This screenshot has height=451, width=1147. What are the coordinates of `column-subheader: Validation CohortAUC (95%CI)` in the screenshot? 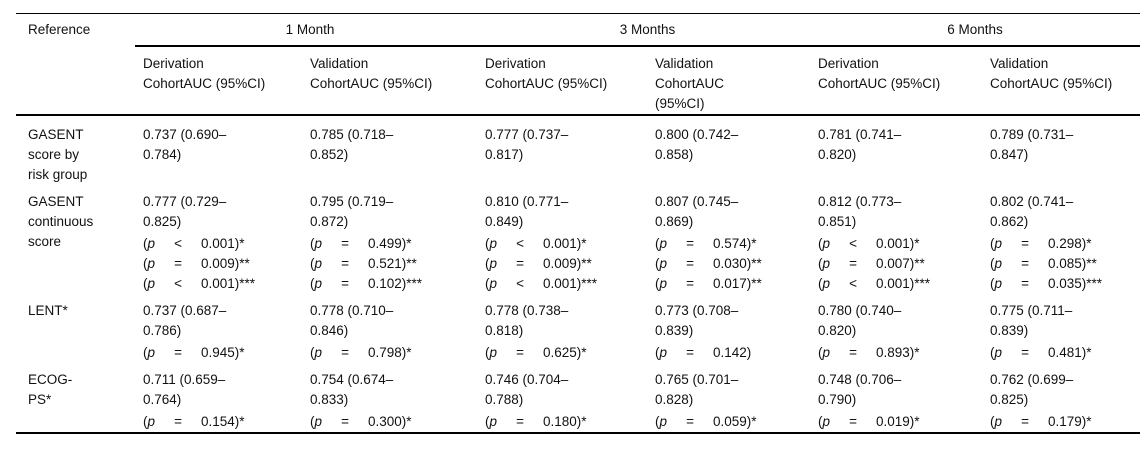 It's located at (736, 84).